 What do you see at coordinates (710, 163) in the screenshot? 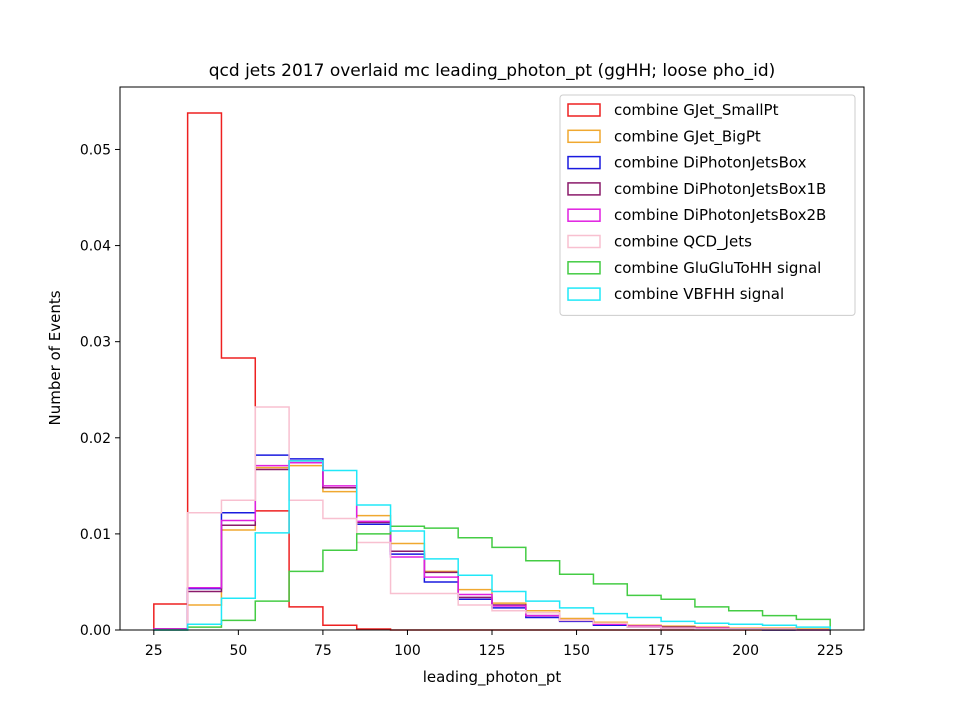
I see `legend-label-2: combine DiPhotonJetsBox` at bounding box center [710, 163].